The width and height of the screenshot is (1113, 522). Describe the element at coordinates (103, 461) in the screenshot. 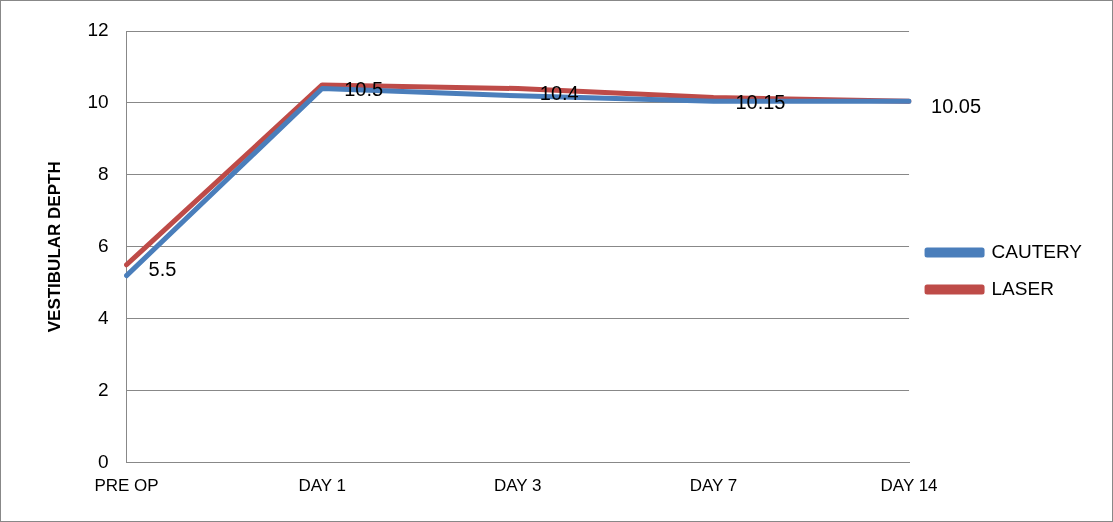

I see `y-tick-label: 0` at that location.